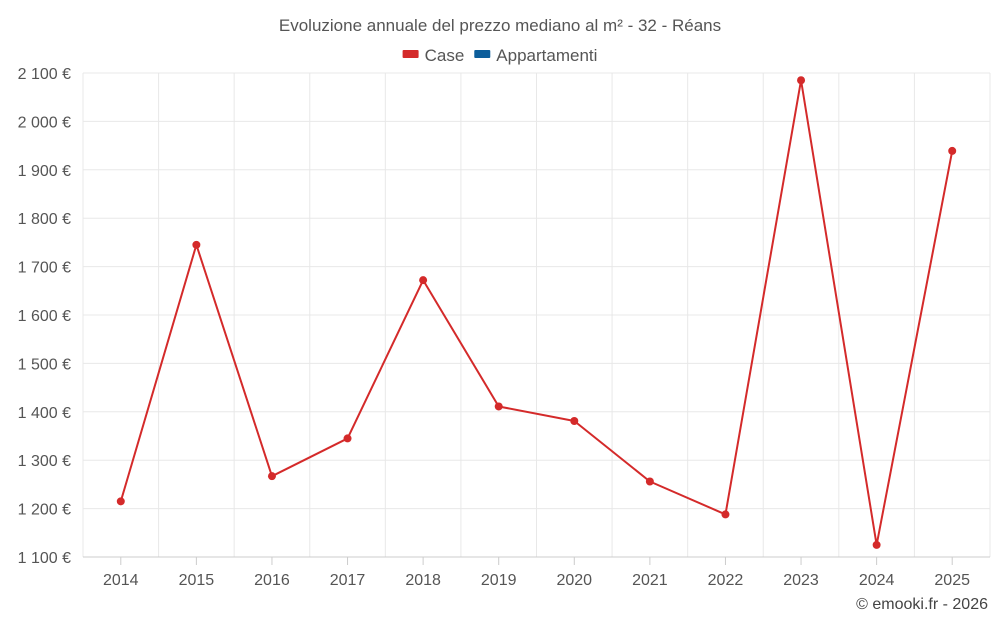 This screenshot has height=625, width=1000. Describe the element at coordinates (197, 580) in the screenshot. I see `x-tick-label: 2015` at that location.